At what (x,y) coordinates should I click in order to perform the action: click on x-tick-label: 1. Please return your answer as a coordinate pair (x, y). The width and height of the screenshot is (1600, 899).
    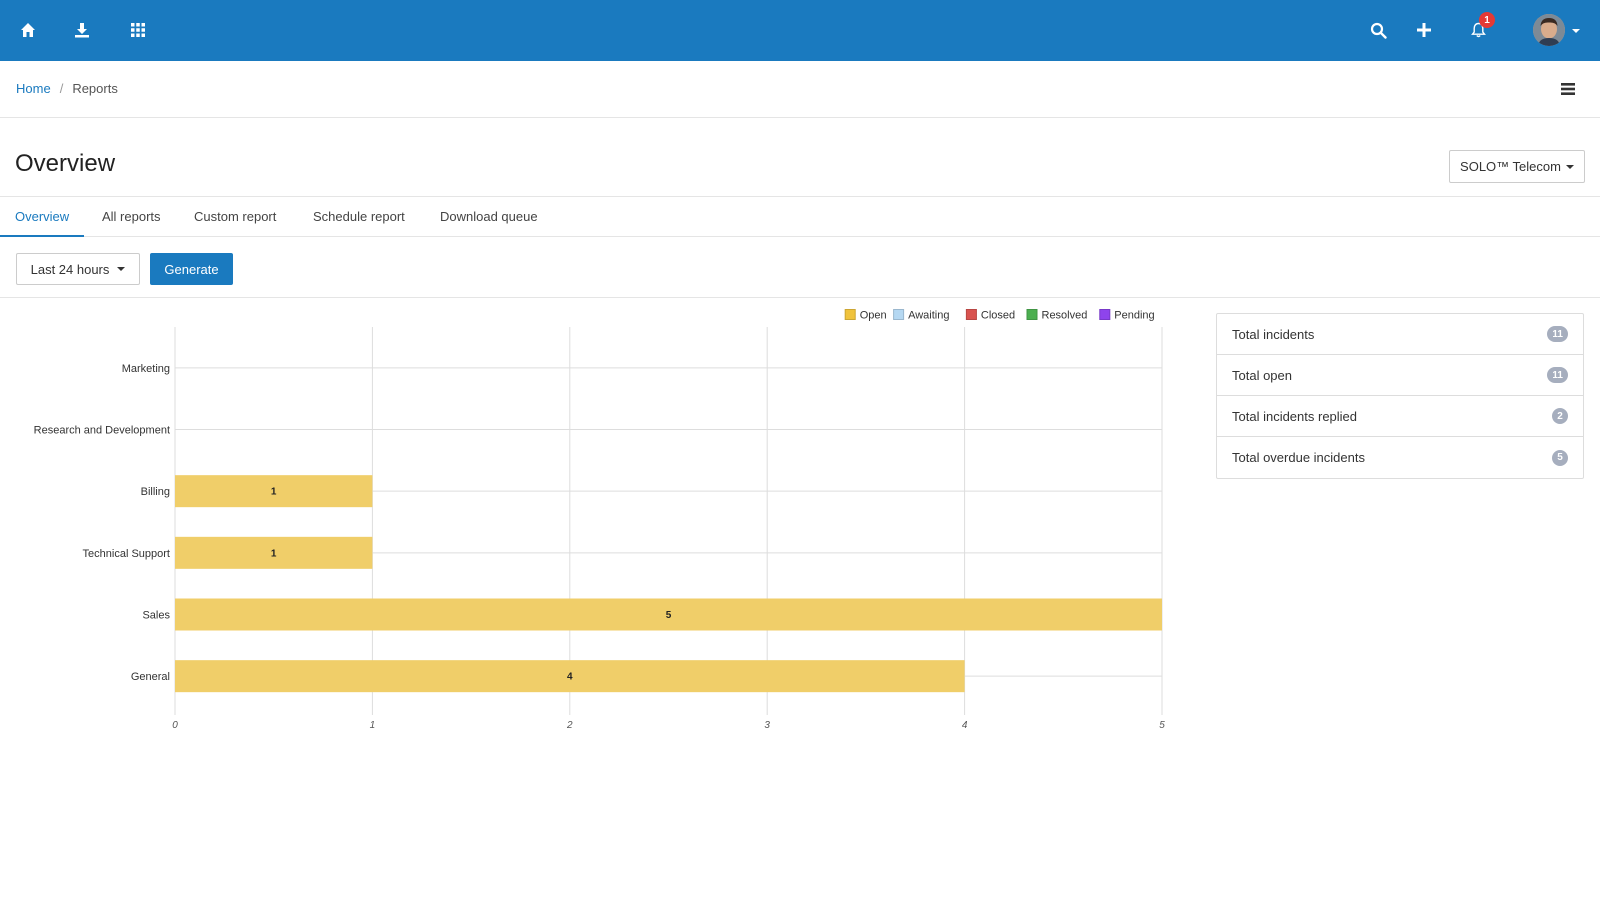
    Looking at the image, I should click on (373, 725).